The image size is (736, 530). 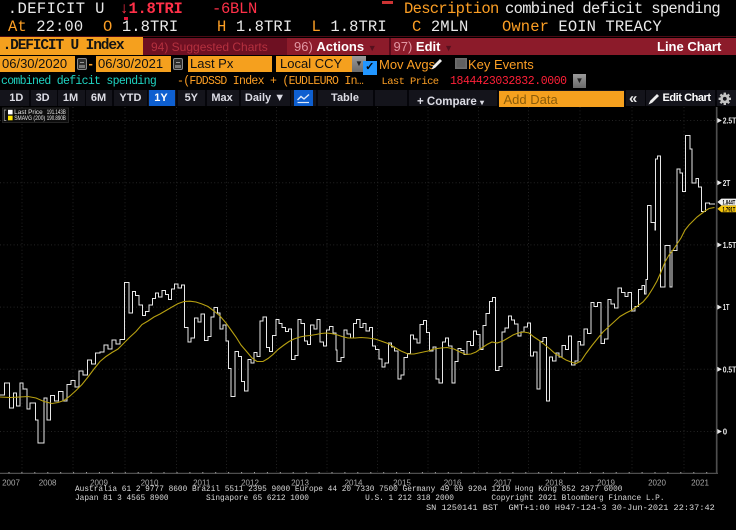 I want to click on svg-text: 2019, so click(x=606, y=483).